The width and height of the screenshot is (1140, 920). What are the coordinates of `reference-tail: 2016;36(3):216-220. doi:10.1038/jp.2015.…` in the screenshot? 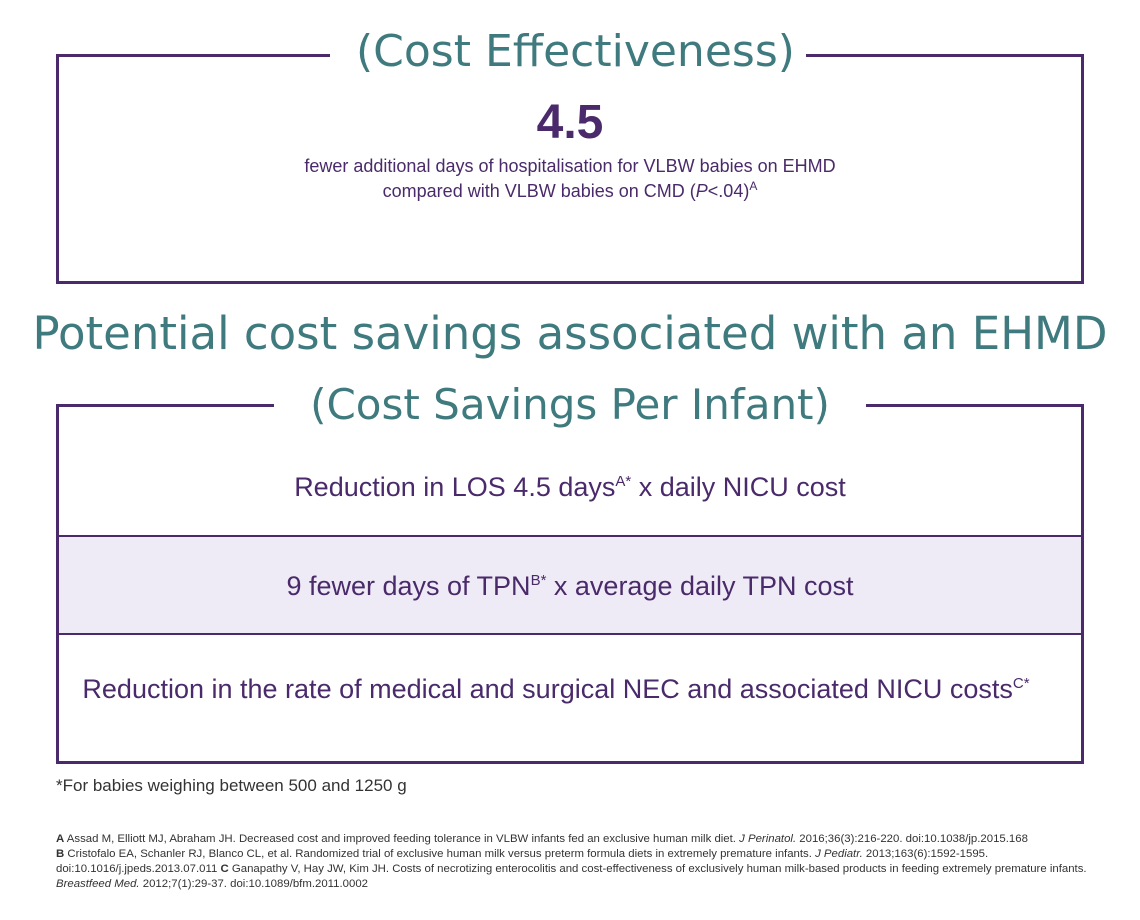 It's located at (912, 839).